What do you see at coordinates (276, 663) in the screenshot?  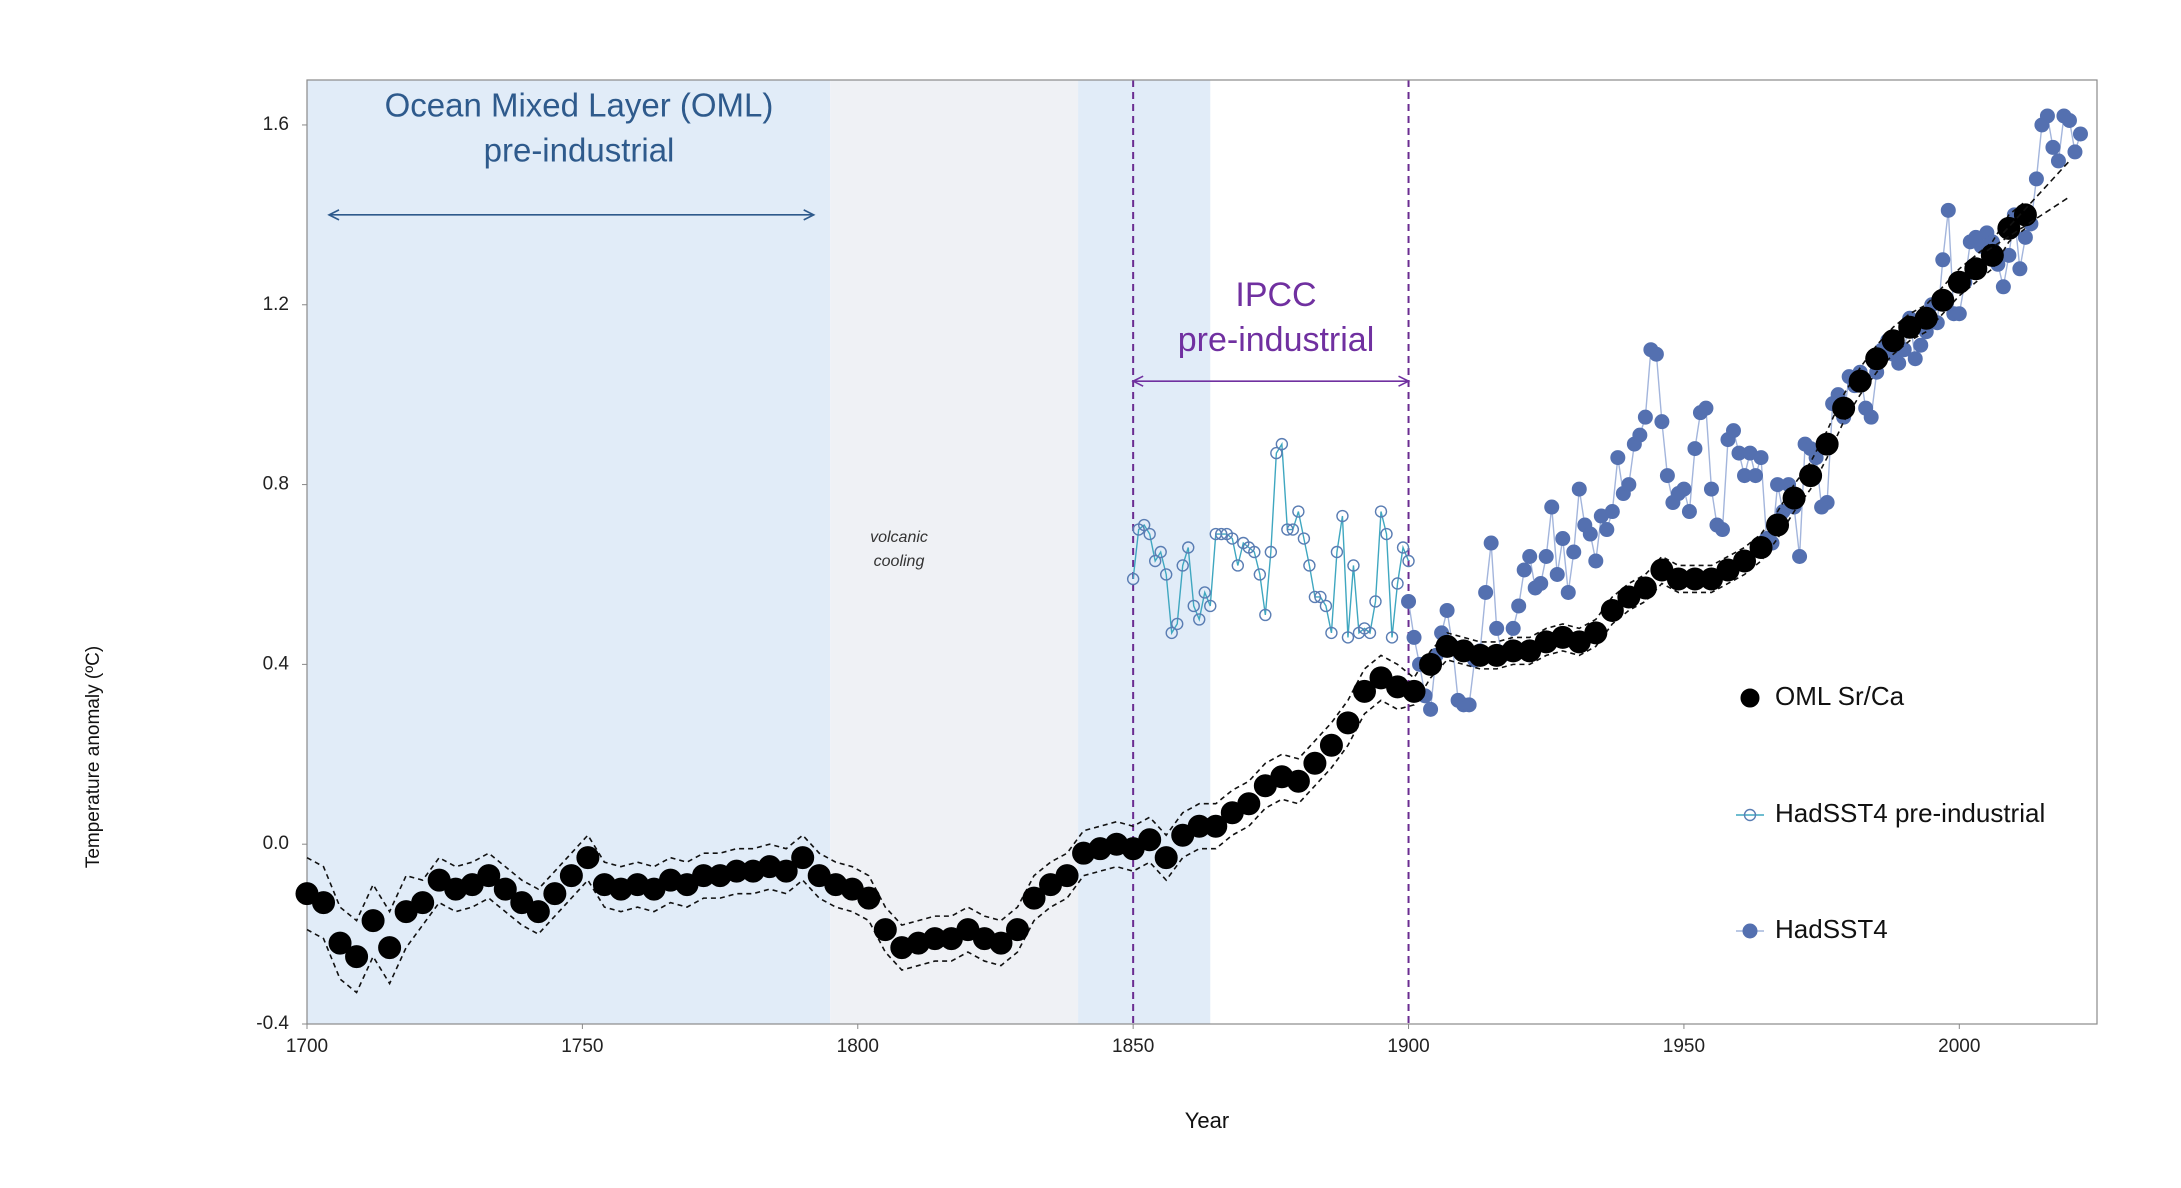 I see `y-tick-label: 0.4` at bounding box center [276, 663].